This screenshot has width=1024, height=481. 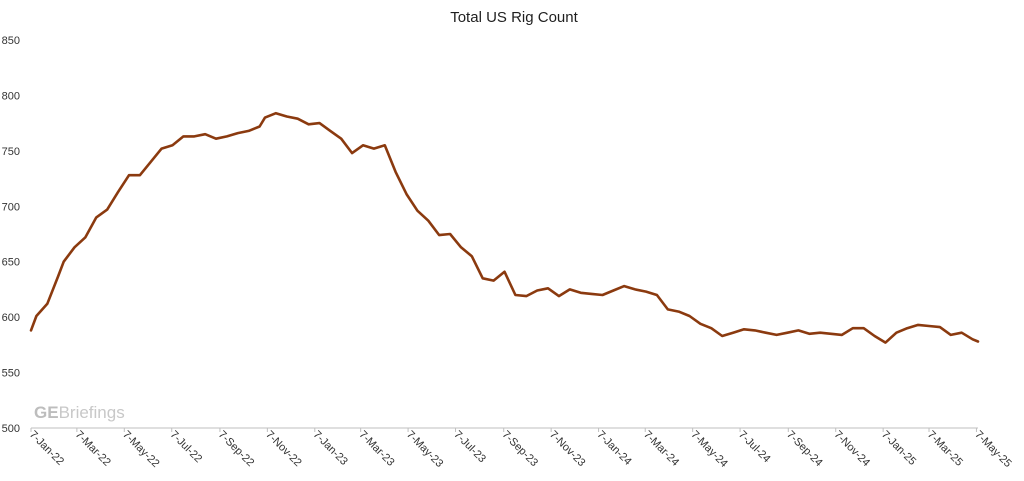 What do you see at coordinates (377, 449) in the screenshot?
I see `x-tick-label: 7-Mar-23` at bounding box center [377, 449].